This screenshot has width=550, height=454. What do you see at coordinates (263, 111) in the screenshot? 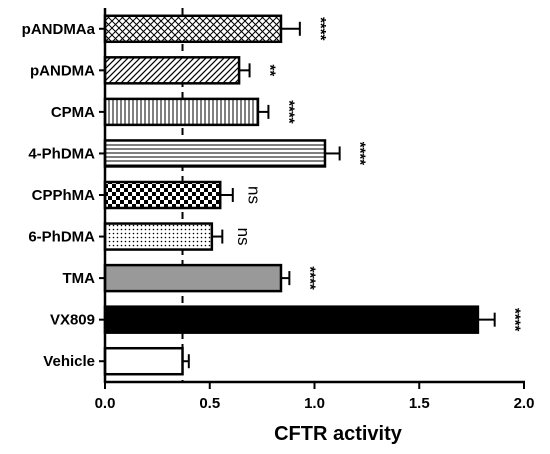
I see `error-bar-cpma` at bounding box center [263, 111].